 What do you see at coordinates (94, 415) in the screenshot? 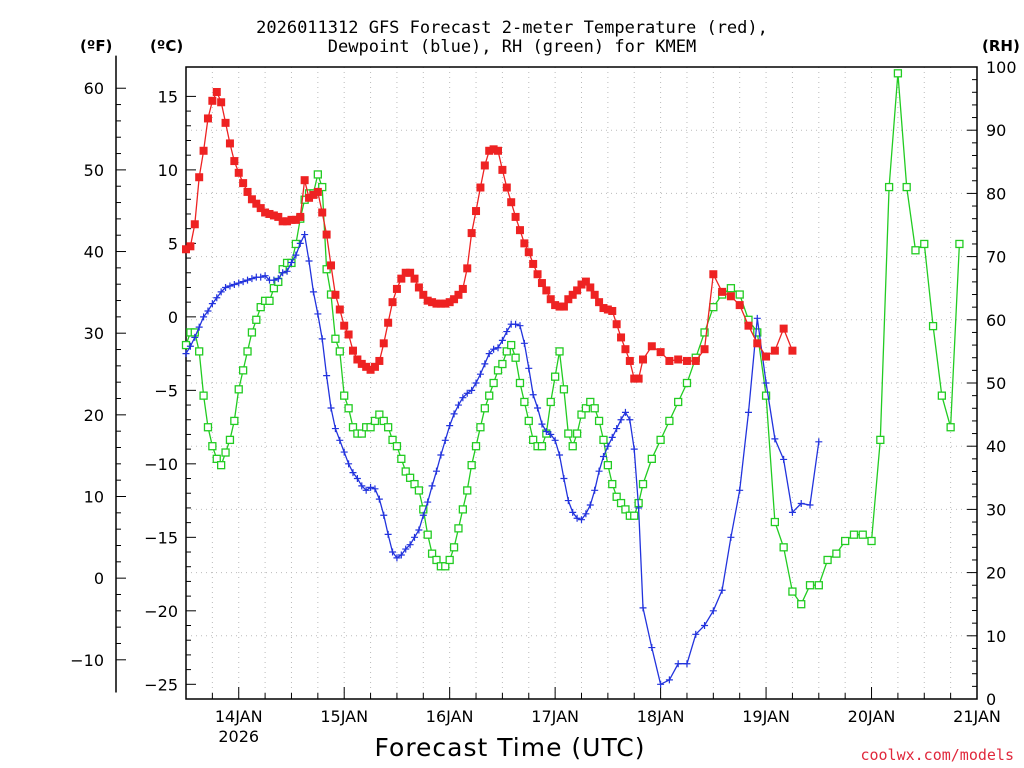
I see `fahrenheit-tick-label: 20` at bounding box center [94, 415].